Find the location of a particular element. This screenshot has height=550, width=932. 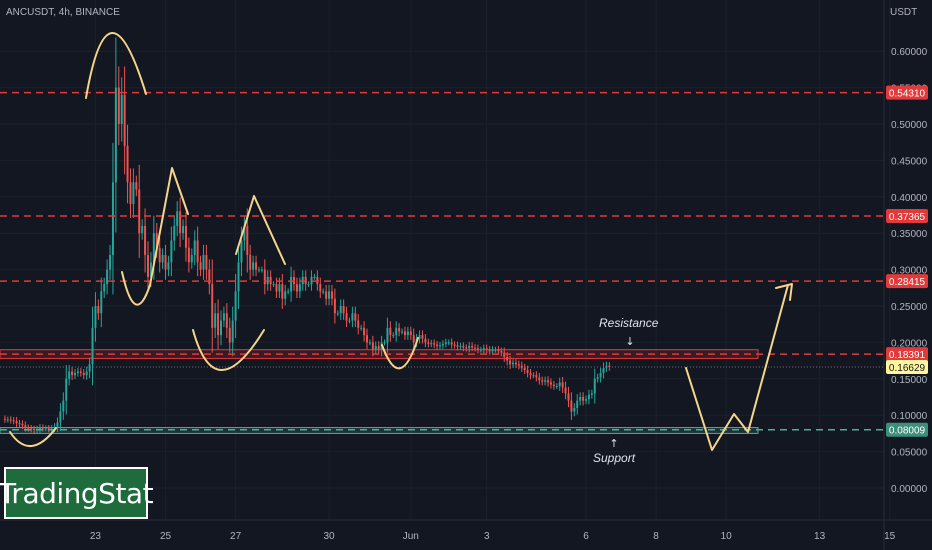

price-tag-label: 0.08009 is located at coordinates (907, 431).